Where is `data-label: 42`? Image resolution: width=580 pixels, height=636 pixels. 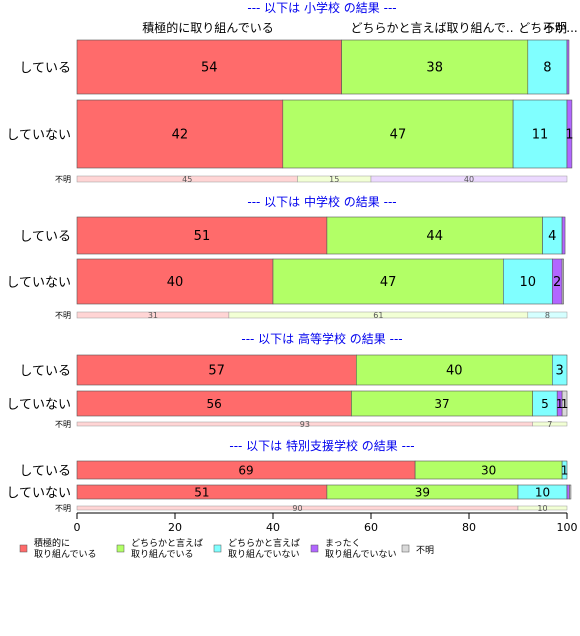 data-label: 42 is located at coordinates (180, 135).